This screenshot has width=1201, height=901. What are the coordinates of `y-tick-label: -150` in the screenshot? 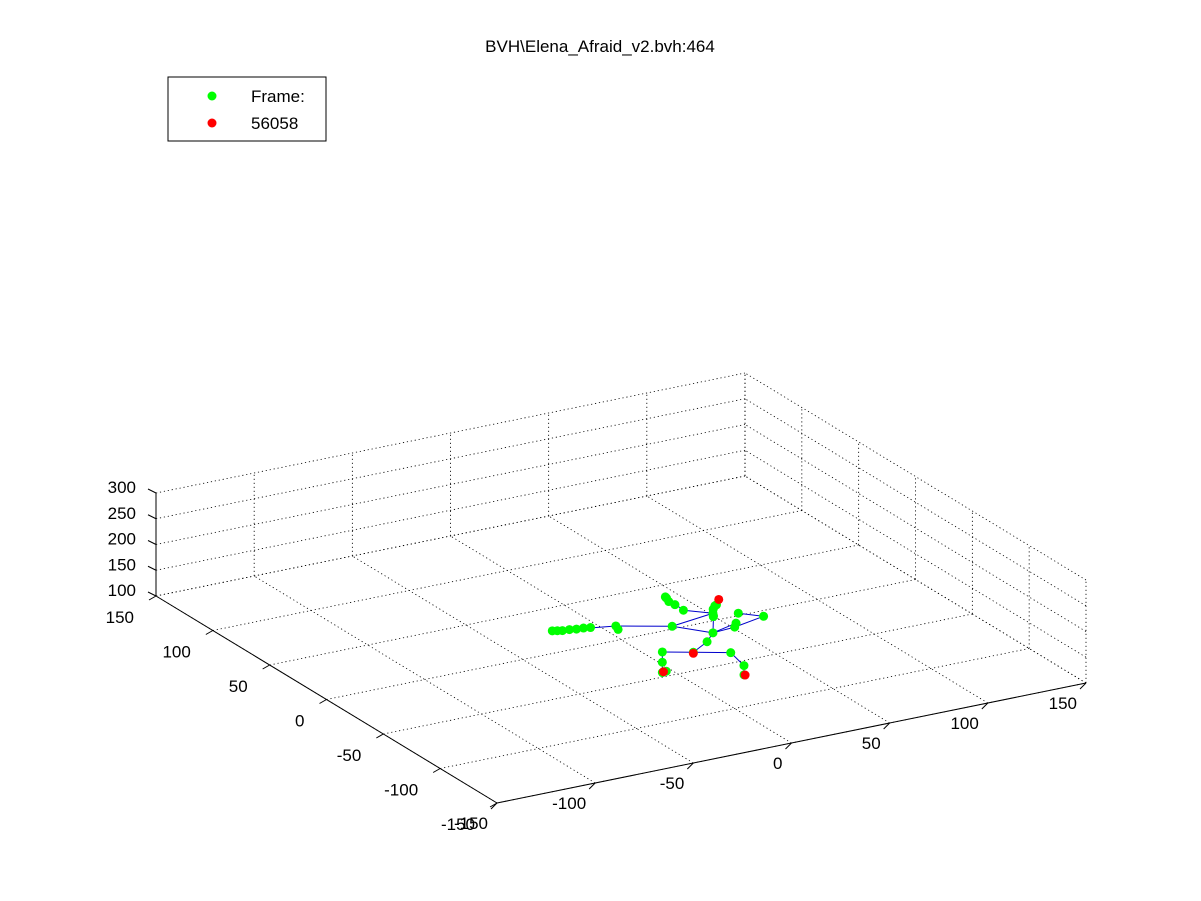 It's located at (458, 824).